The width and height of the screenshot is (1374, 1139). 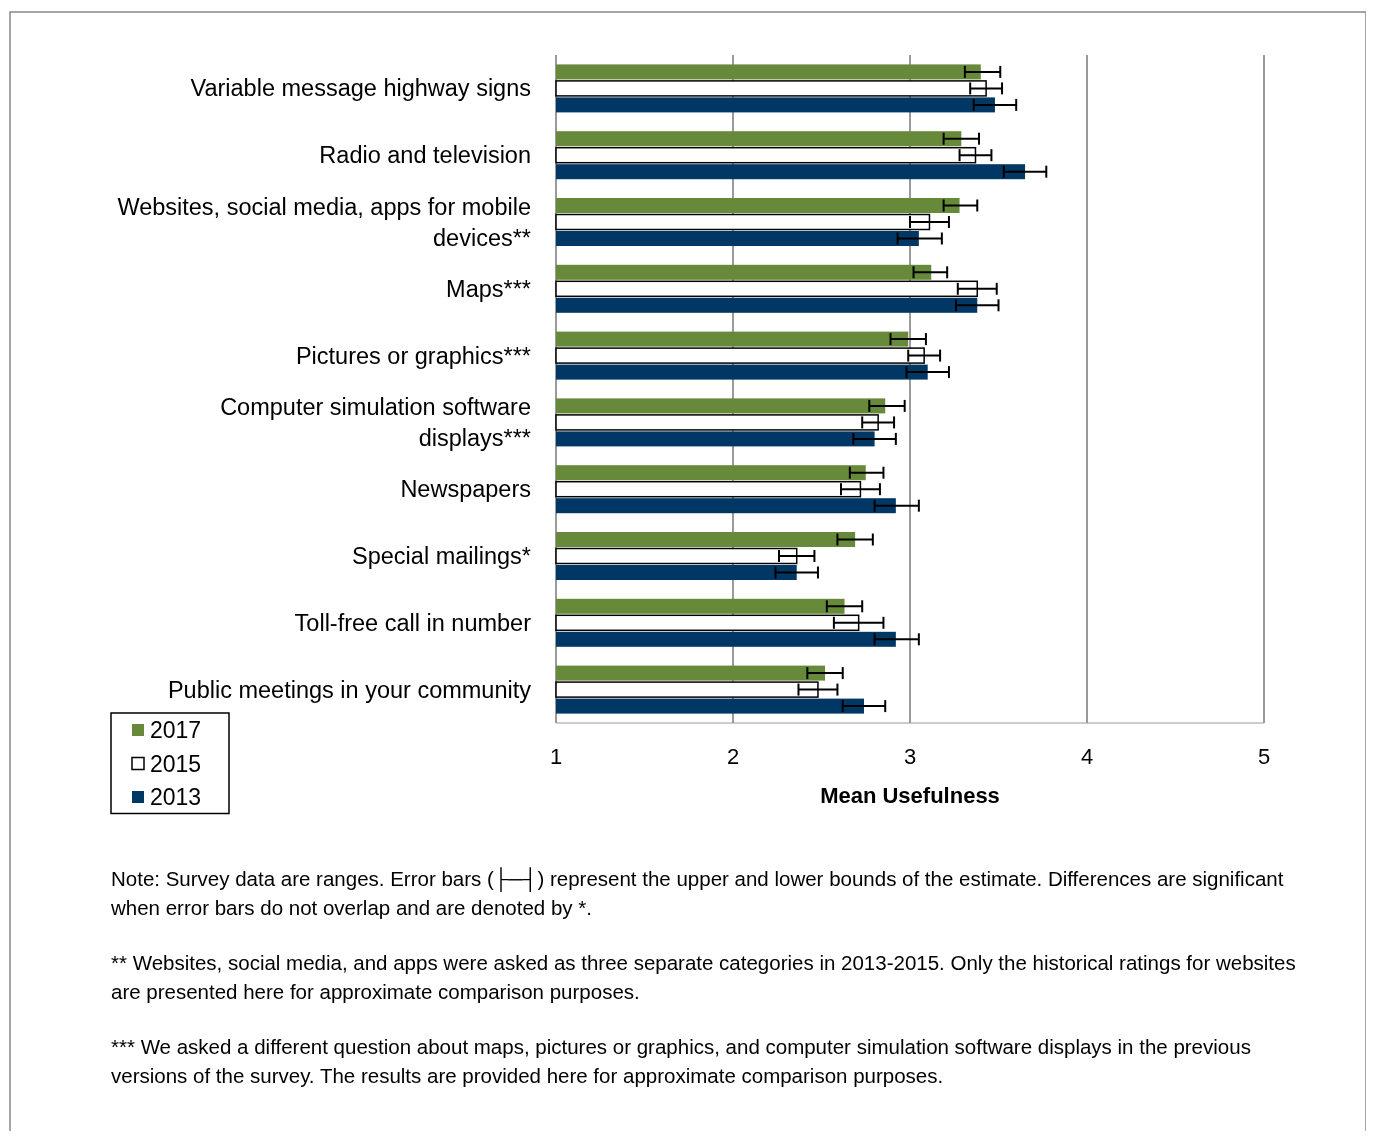 What do you see at coordinates (697, 893) in the screenshot?
I see `text: Note: Survey data are ranges. Error bars (├─┤) represent the upper and lower bounds of the estimate. Differences are significant when error bars do not overlap and are denoted by *.` at bounding box center [697, 893].